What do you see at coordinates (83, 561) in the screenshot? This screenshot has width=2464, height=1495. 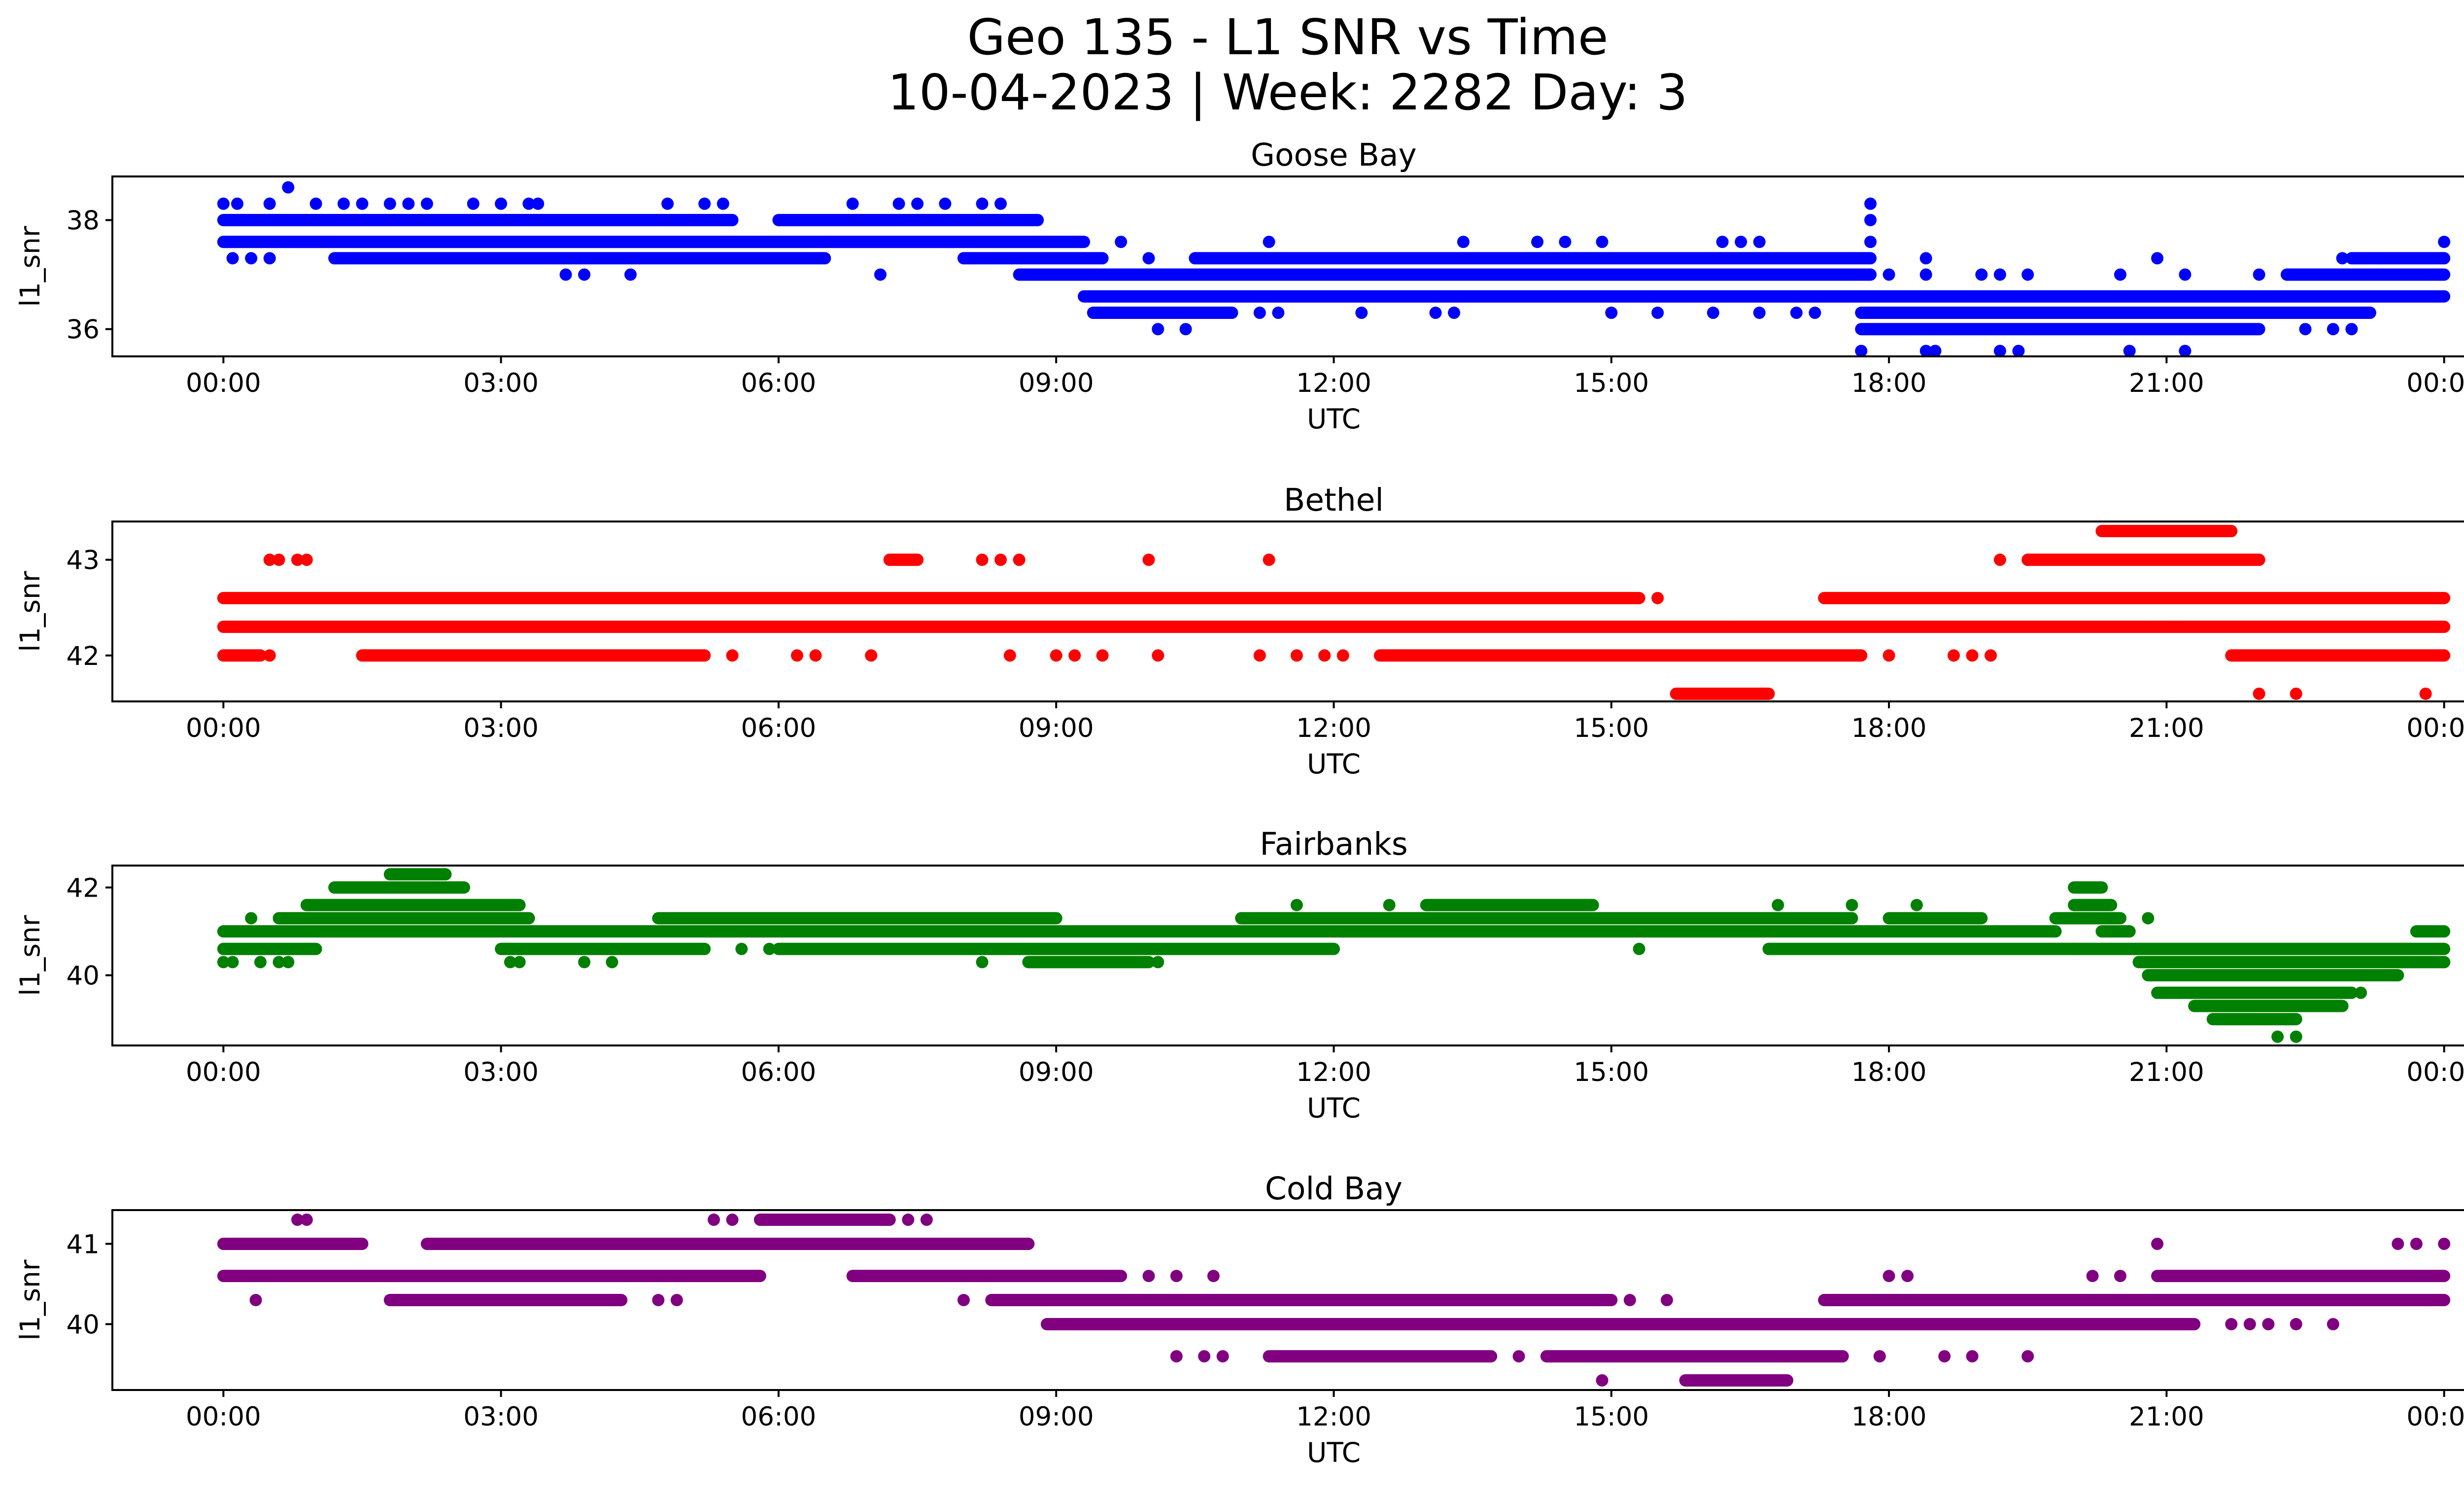 I see `y-tick-label: 43` at bounding box center [83, 561].